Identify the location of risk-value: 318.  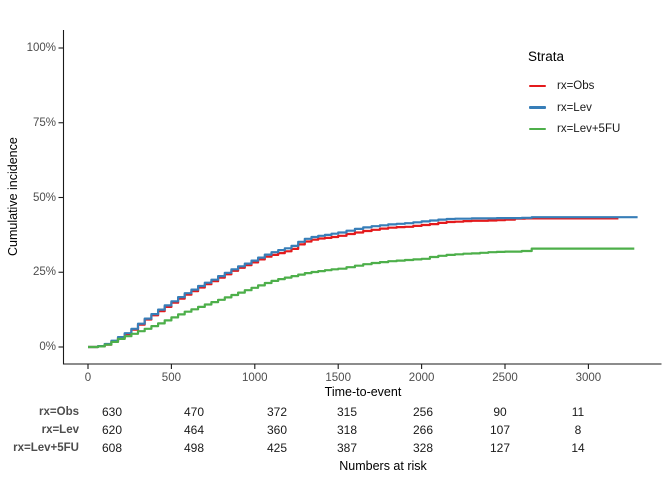
(347, 429).